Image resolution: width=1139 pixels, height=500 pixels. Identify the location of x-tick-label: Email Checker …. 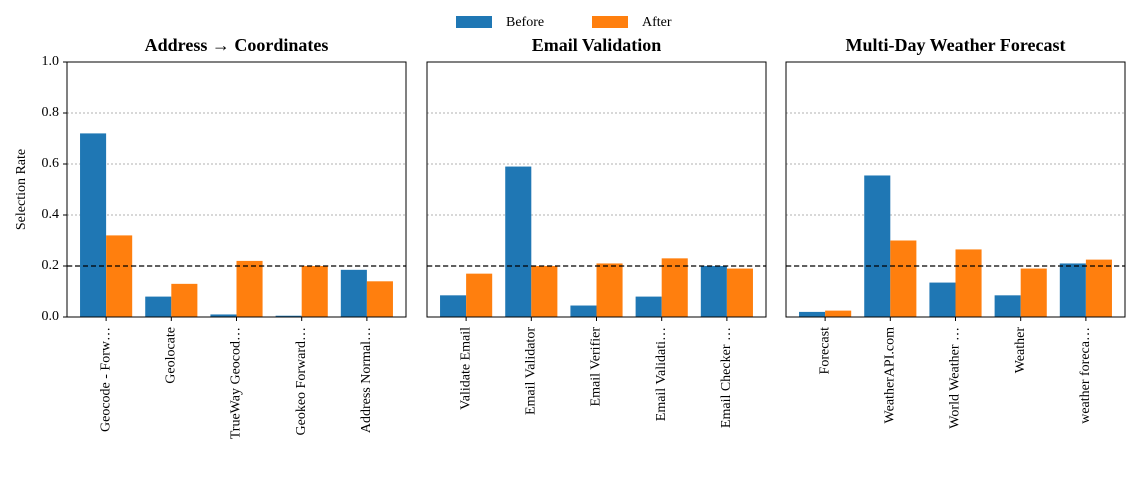
(726, 377).